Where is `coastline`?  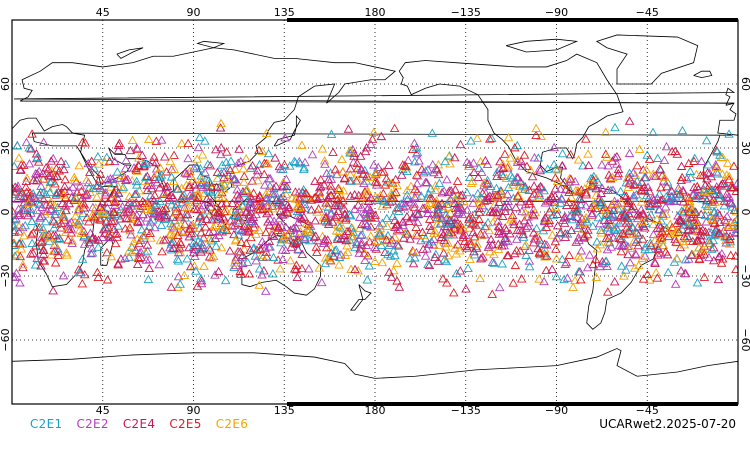
coastline is located at coordinates (211, 44).